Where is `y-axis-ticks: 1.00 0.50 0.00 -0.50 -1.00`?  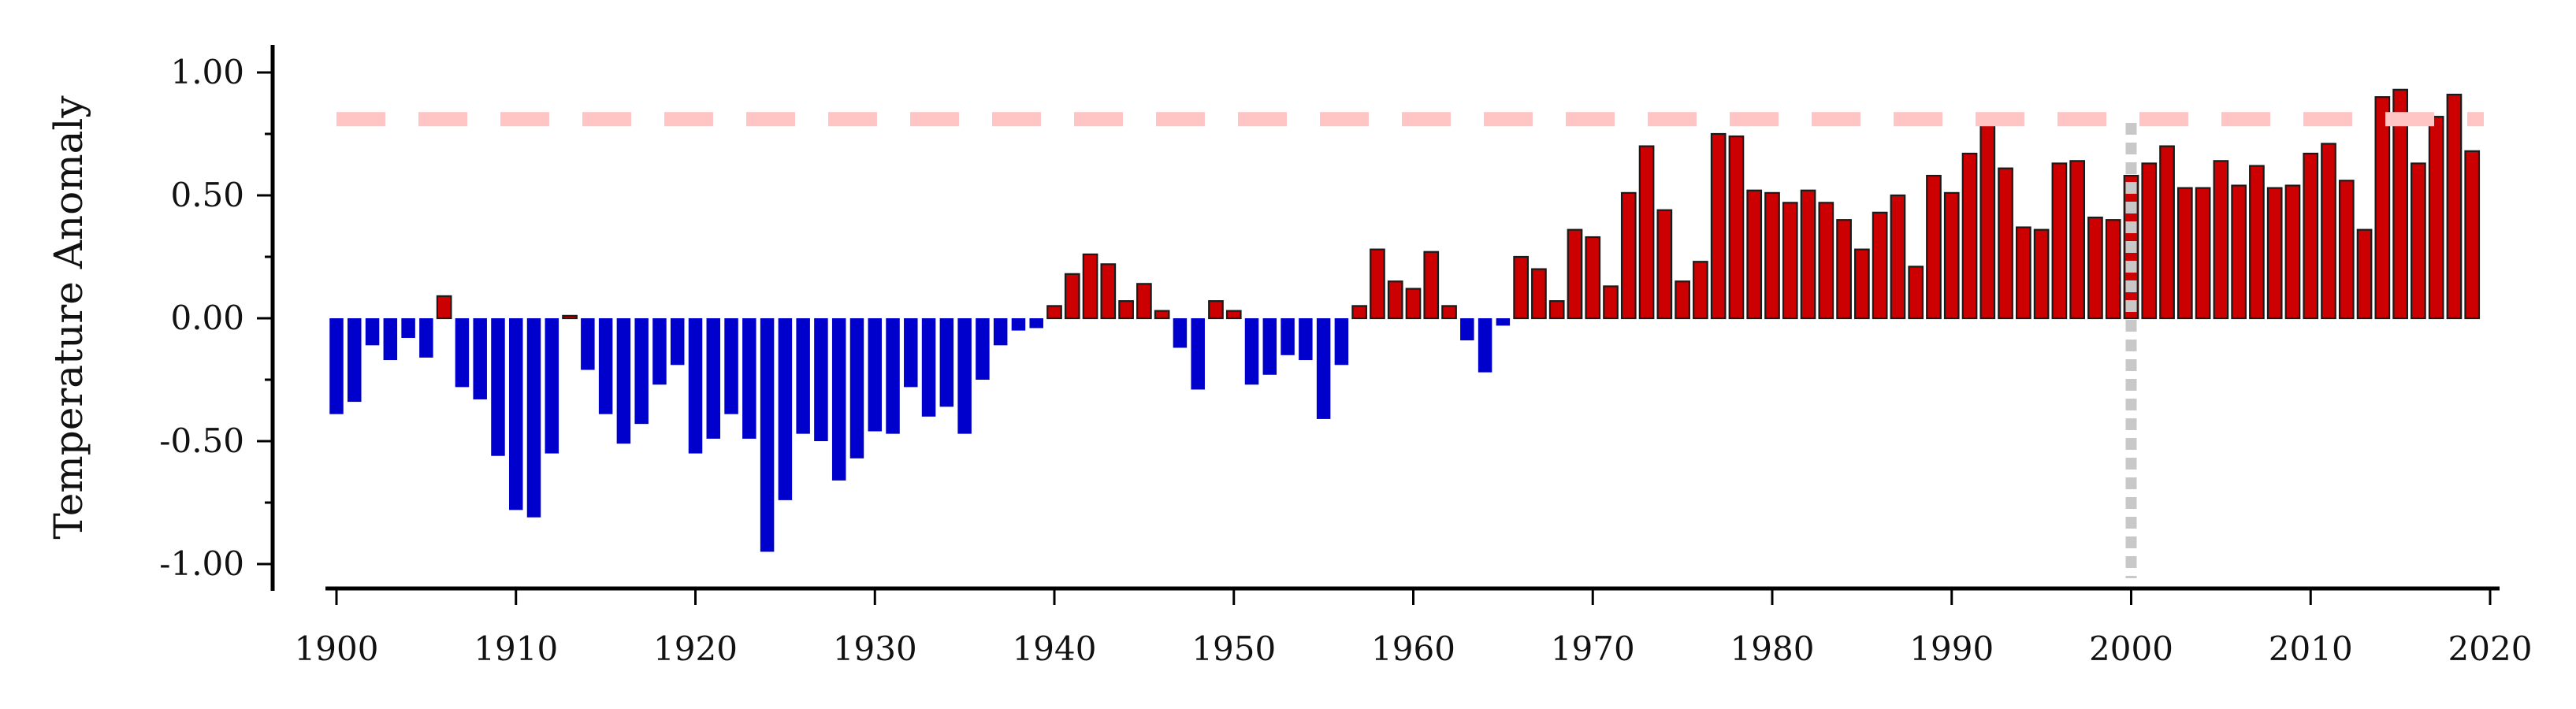 y-axis-ticks: 1.00 0.50 0.00 -0.50 -1.00 is located at coordinates (216, 318).